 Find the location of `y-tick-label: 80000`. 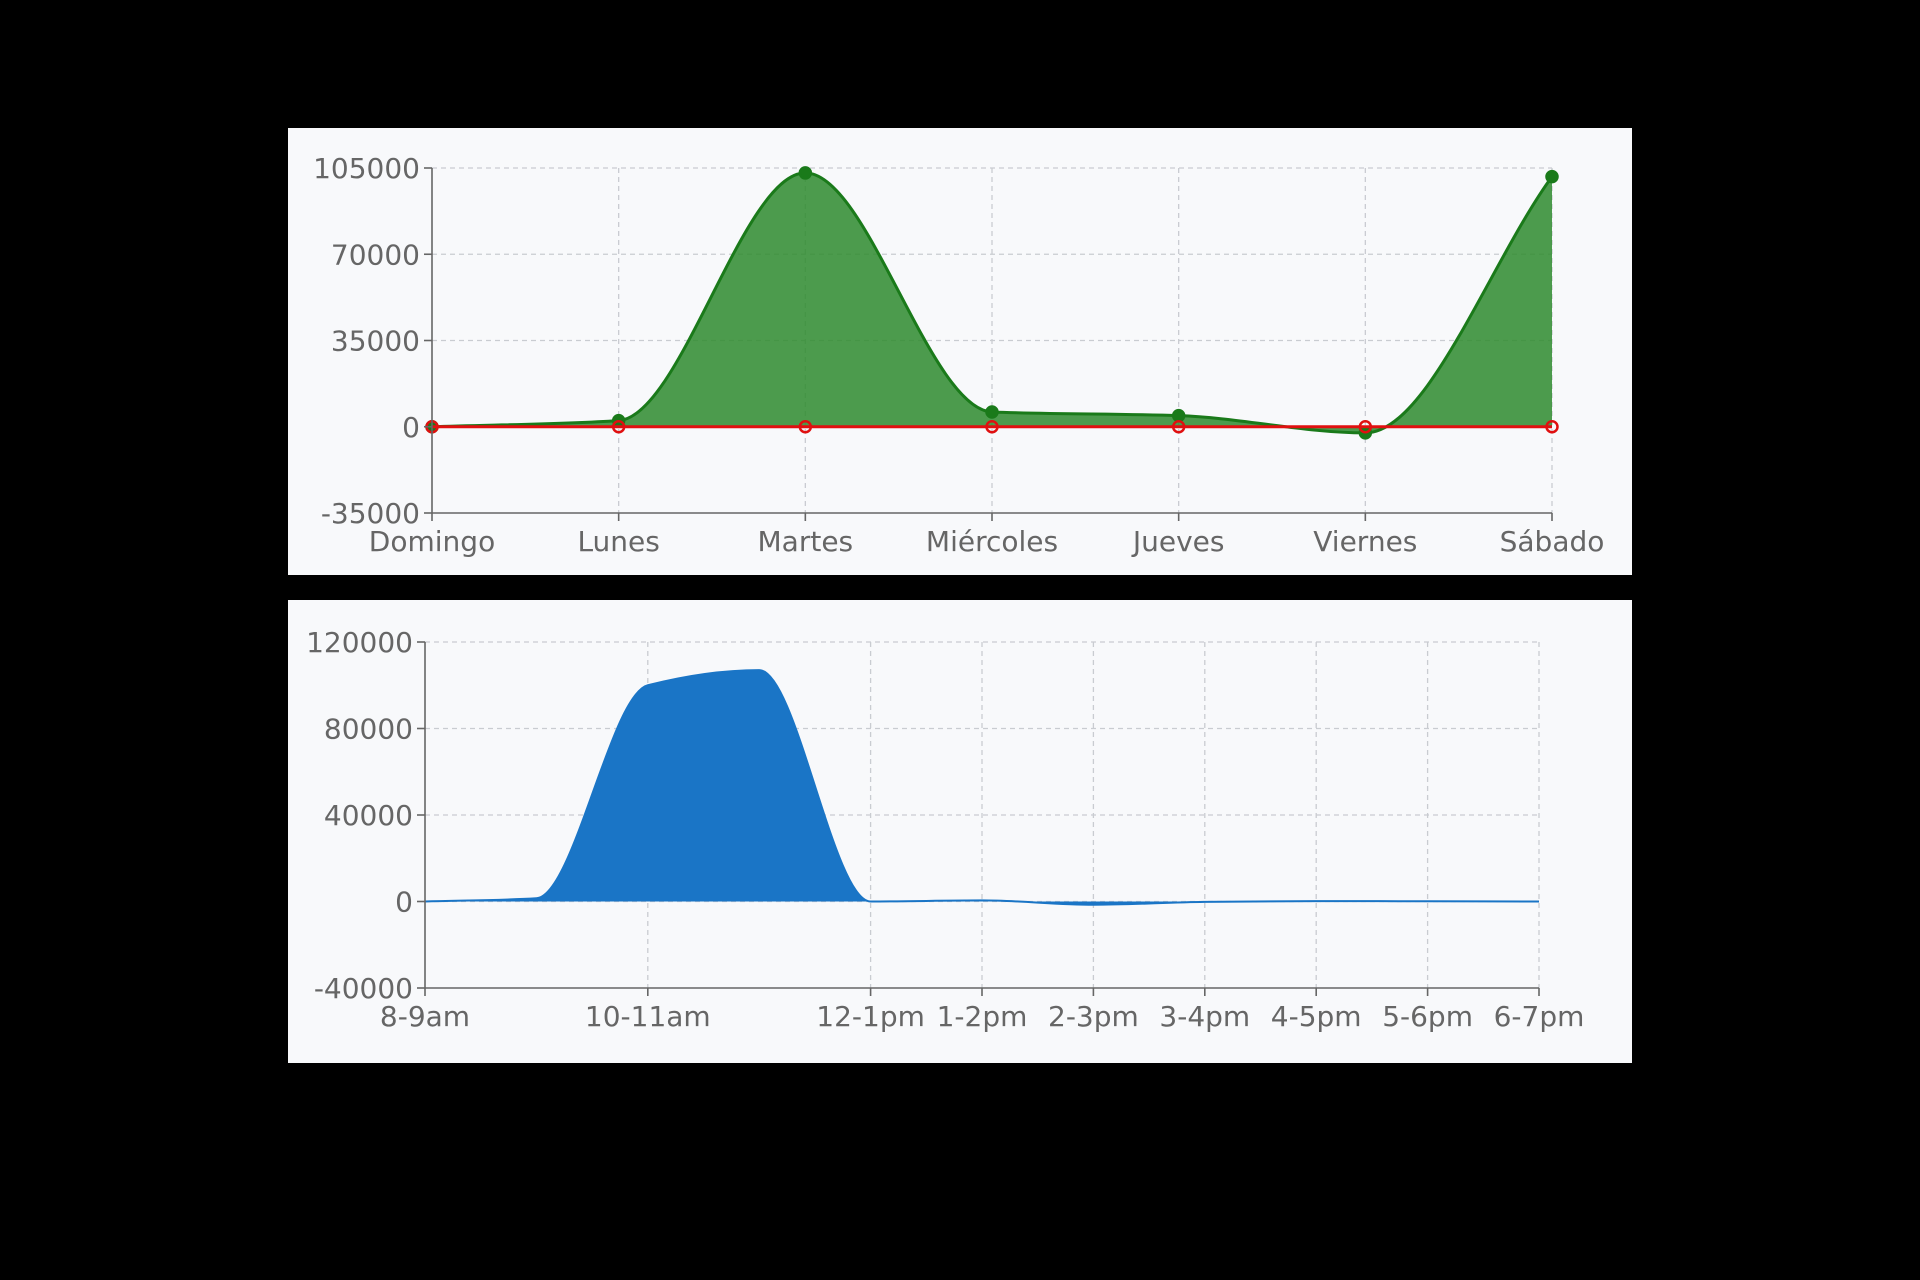

y-tick-label: 80000 is located at coordinates (368, 729).